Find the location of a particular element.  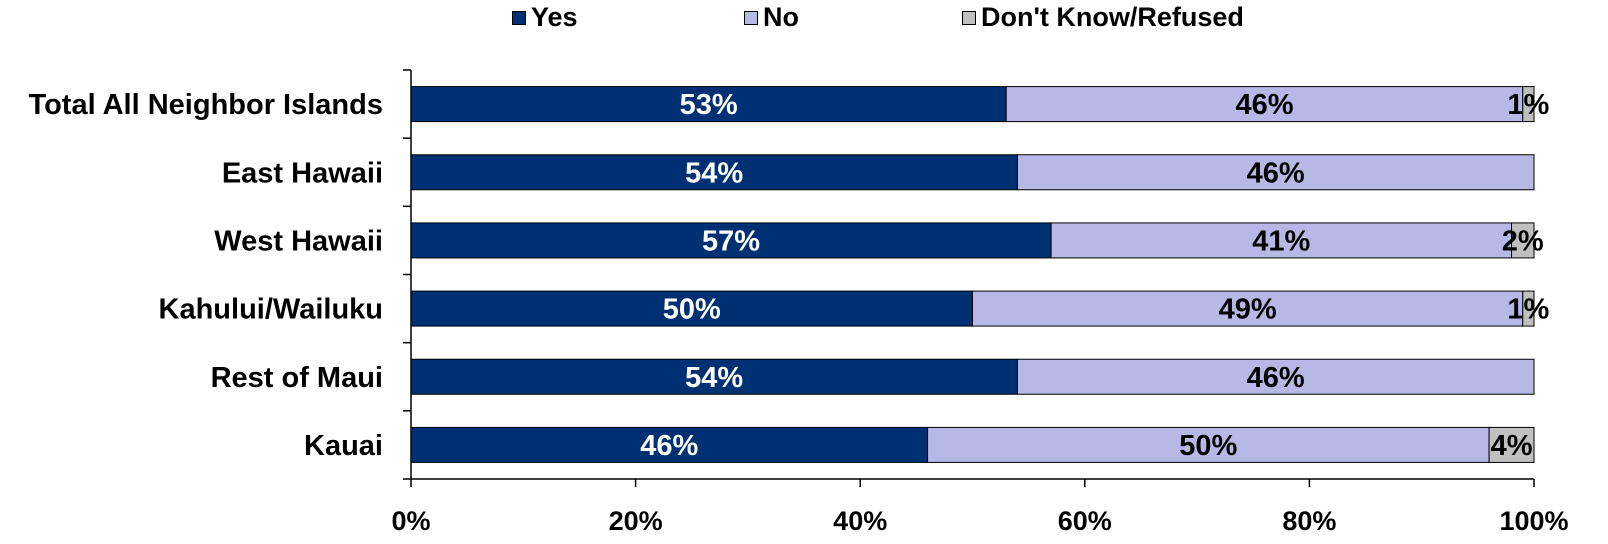

x-tick-label: 20% is located at coordinates (636, 521).